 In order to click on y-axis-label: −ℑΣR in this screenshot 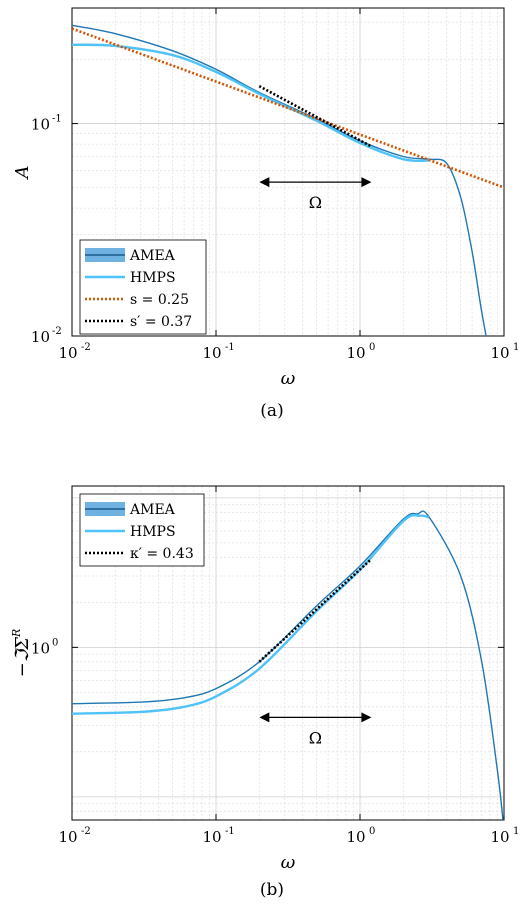, I will do `click(21, 653)`.